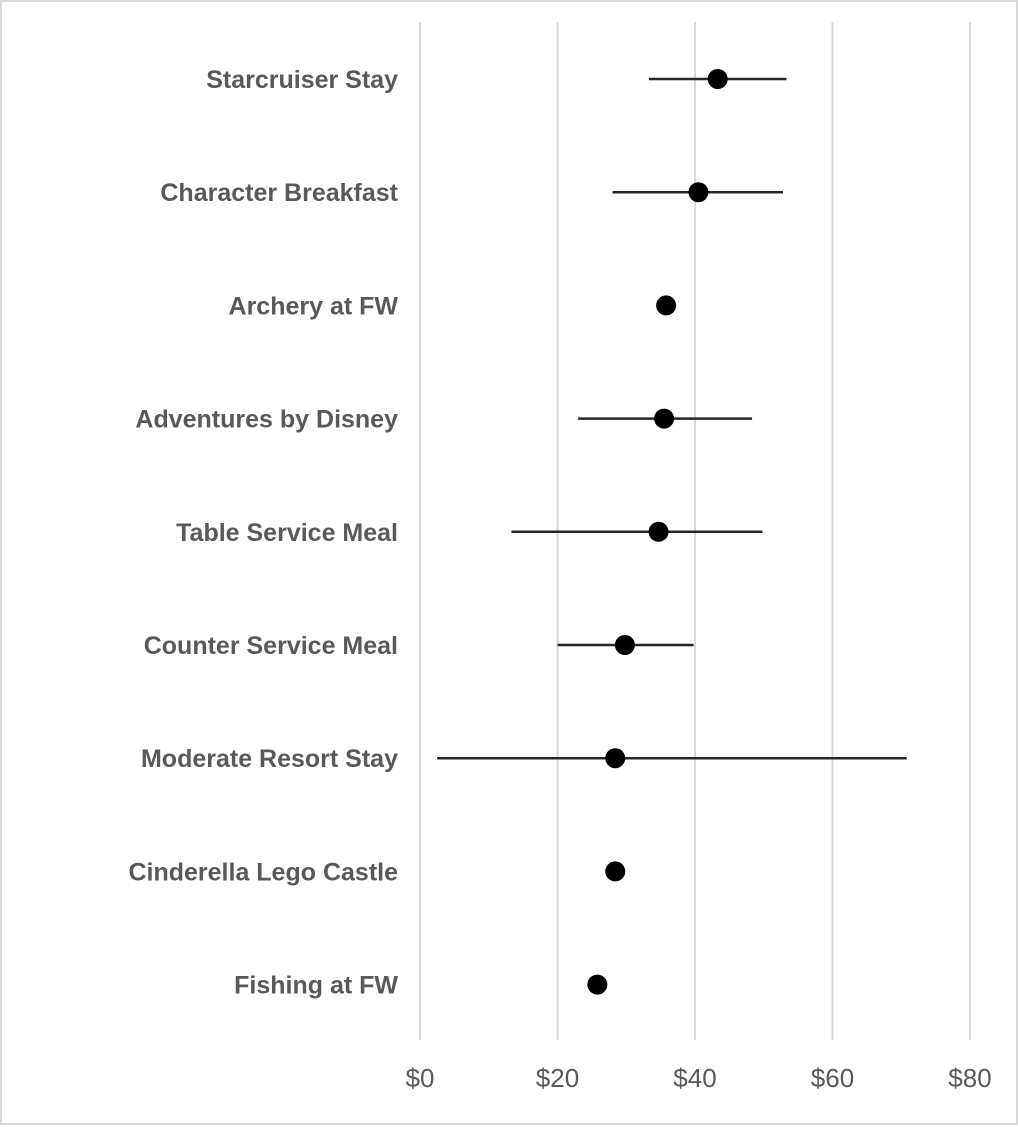 This screenshot has width=1018, height=1127. What do you see at coordinates (557, 1078) in the screenshot?
I see `x-tick-label: $20` at bounding box center [557, 1078].